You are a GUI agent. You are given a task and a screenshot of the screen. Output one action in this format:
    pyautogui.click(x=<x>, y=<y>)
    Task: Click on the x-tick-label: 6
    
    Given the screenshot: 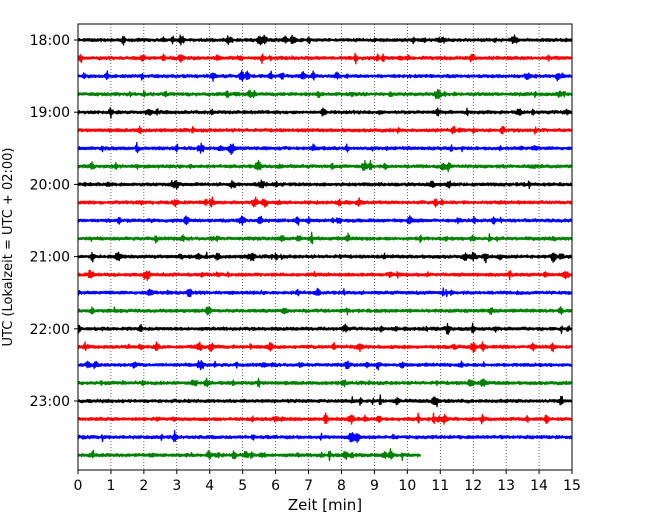 What is the action you would take?
    pyautogui.click(x=275, y=486)
    